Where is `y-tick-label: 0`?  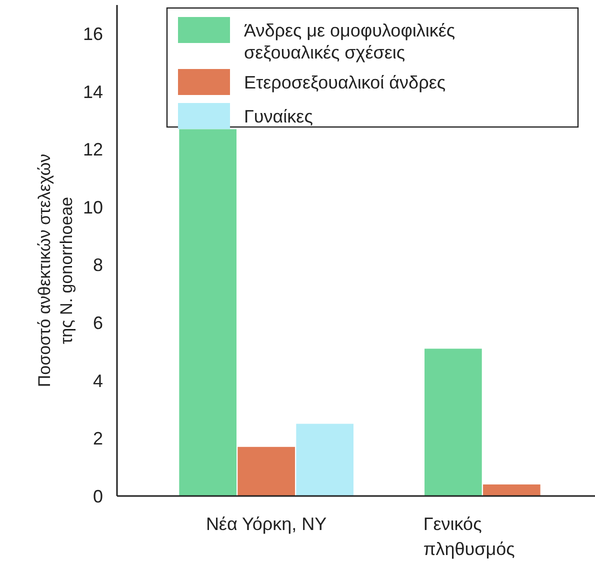 y-tick-label: 0 is located at coordinates (97, 496).